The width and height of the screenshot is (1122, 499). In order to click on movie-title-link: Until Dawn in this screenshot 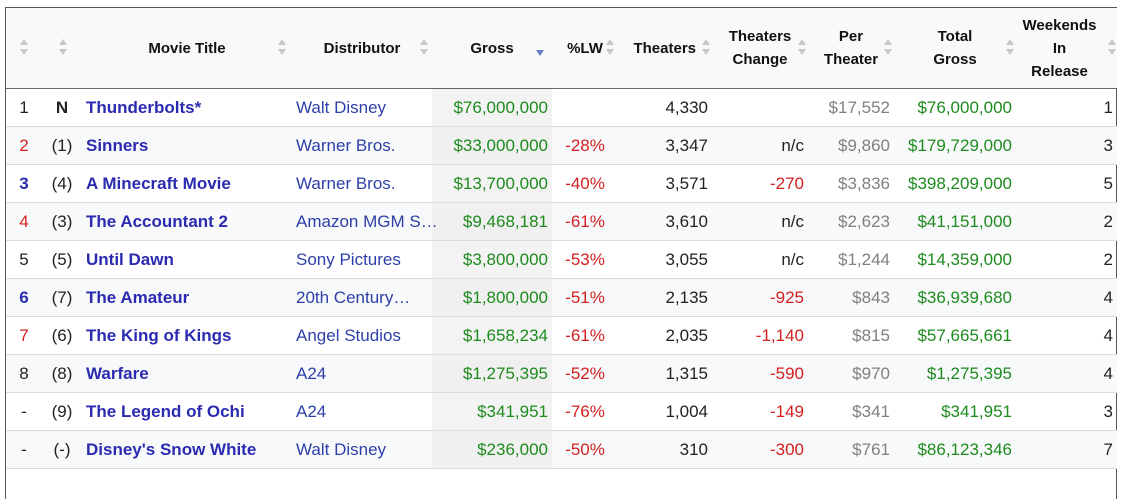, I will do `click(130, 259)`.